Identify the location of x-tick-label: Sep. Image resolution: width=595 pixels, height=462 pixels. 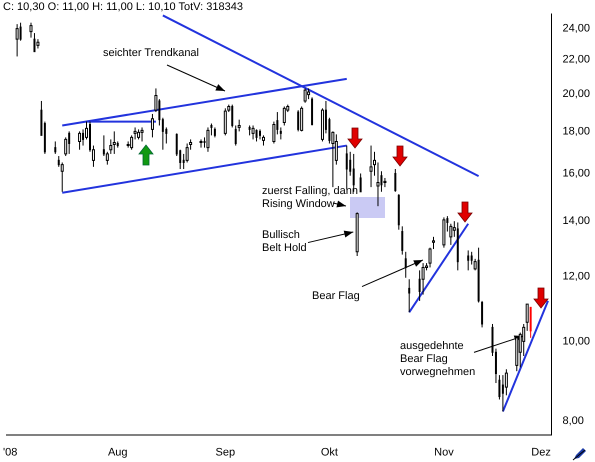
(226, 452).